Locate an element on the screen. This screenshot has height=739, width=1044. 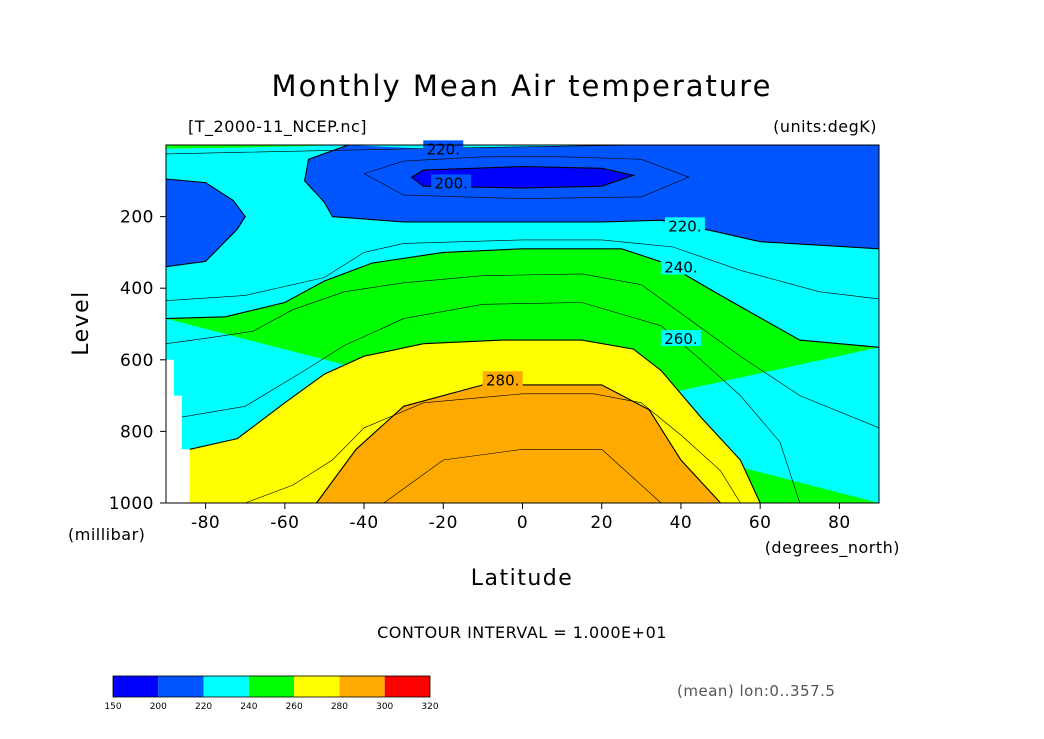
y-axis-units: (millibar) is located at coordinates (106, 534).